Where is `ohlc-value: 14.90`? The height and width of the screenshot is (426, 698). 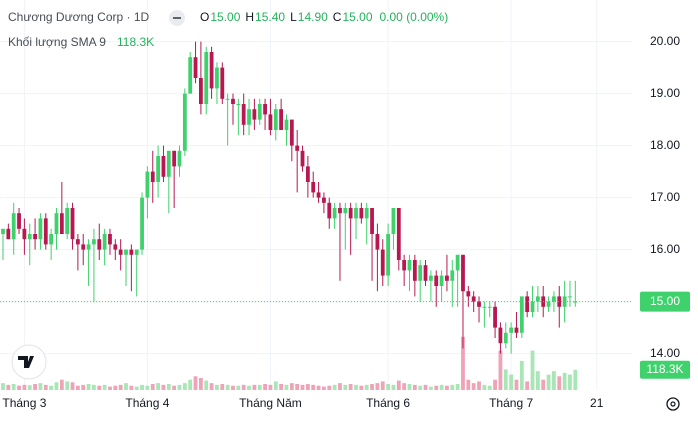 ohlc-value: 14.90 is located at coordinates (313, 17).